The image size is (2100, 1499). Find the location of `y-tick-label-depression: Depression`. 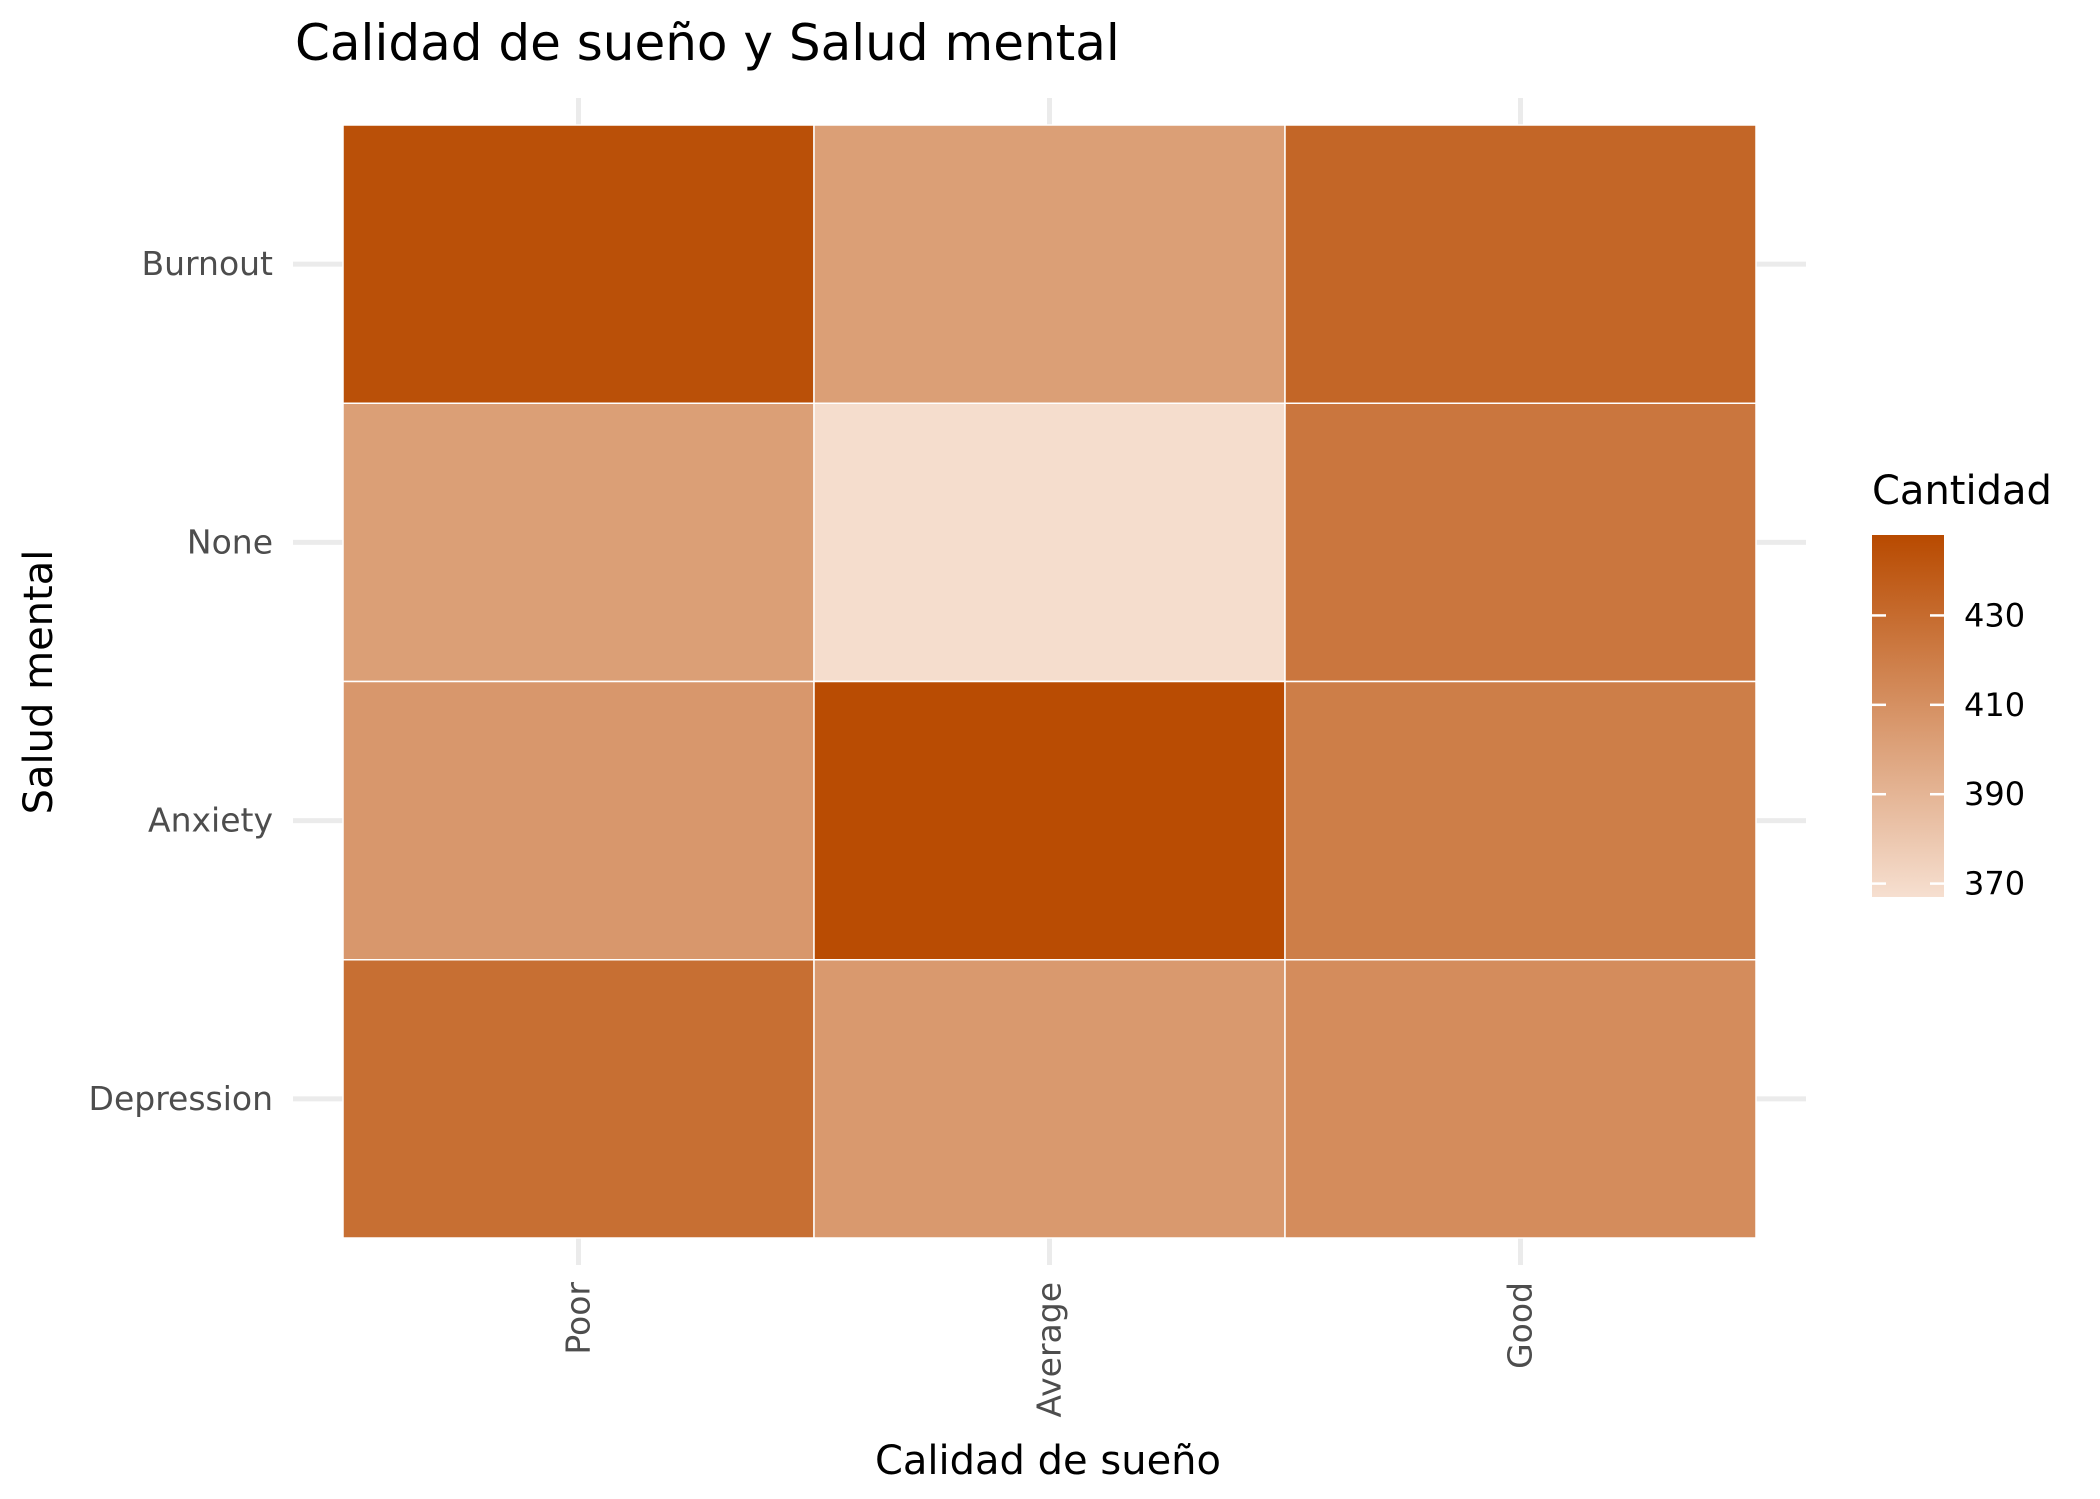

y-tick-label-depression: Depression is located at coordinates (181, 1098).